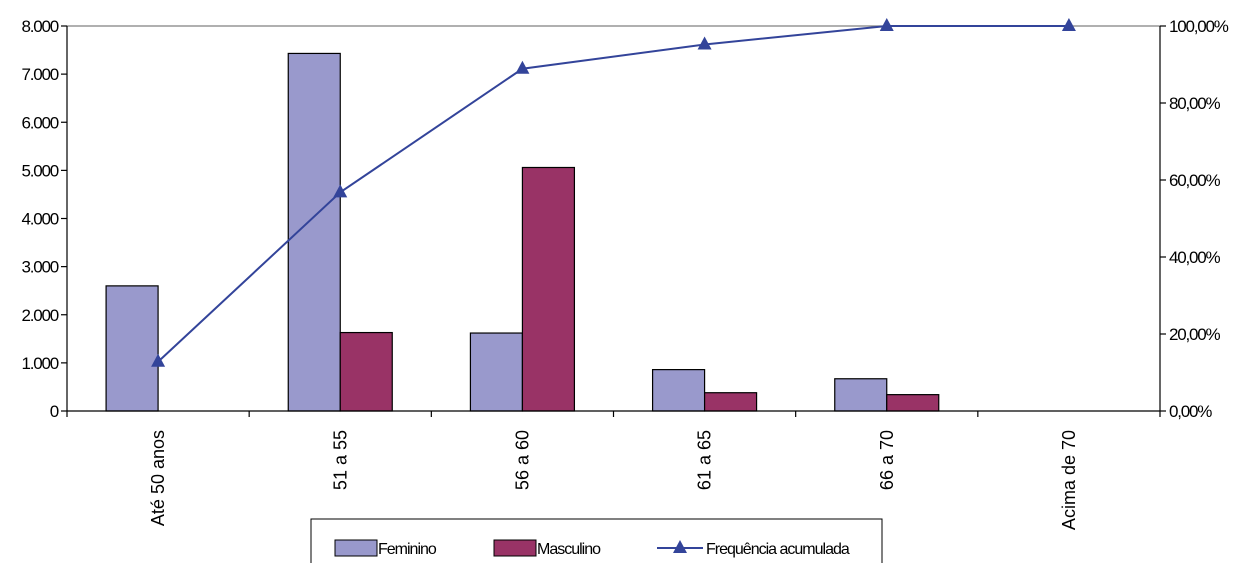  Describe the element at coordinates (1069, 480) in the screenshot. I see `x-category-label-5: Acima de 70` at that location.